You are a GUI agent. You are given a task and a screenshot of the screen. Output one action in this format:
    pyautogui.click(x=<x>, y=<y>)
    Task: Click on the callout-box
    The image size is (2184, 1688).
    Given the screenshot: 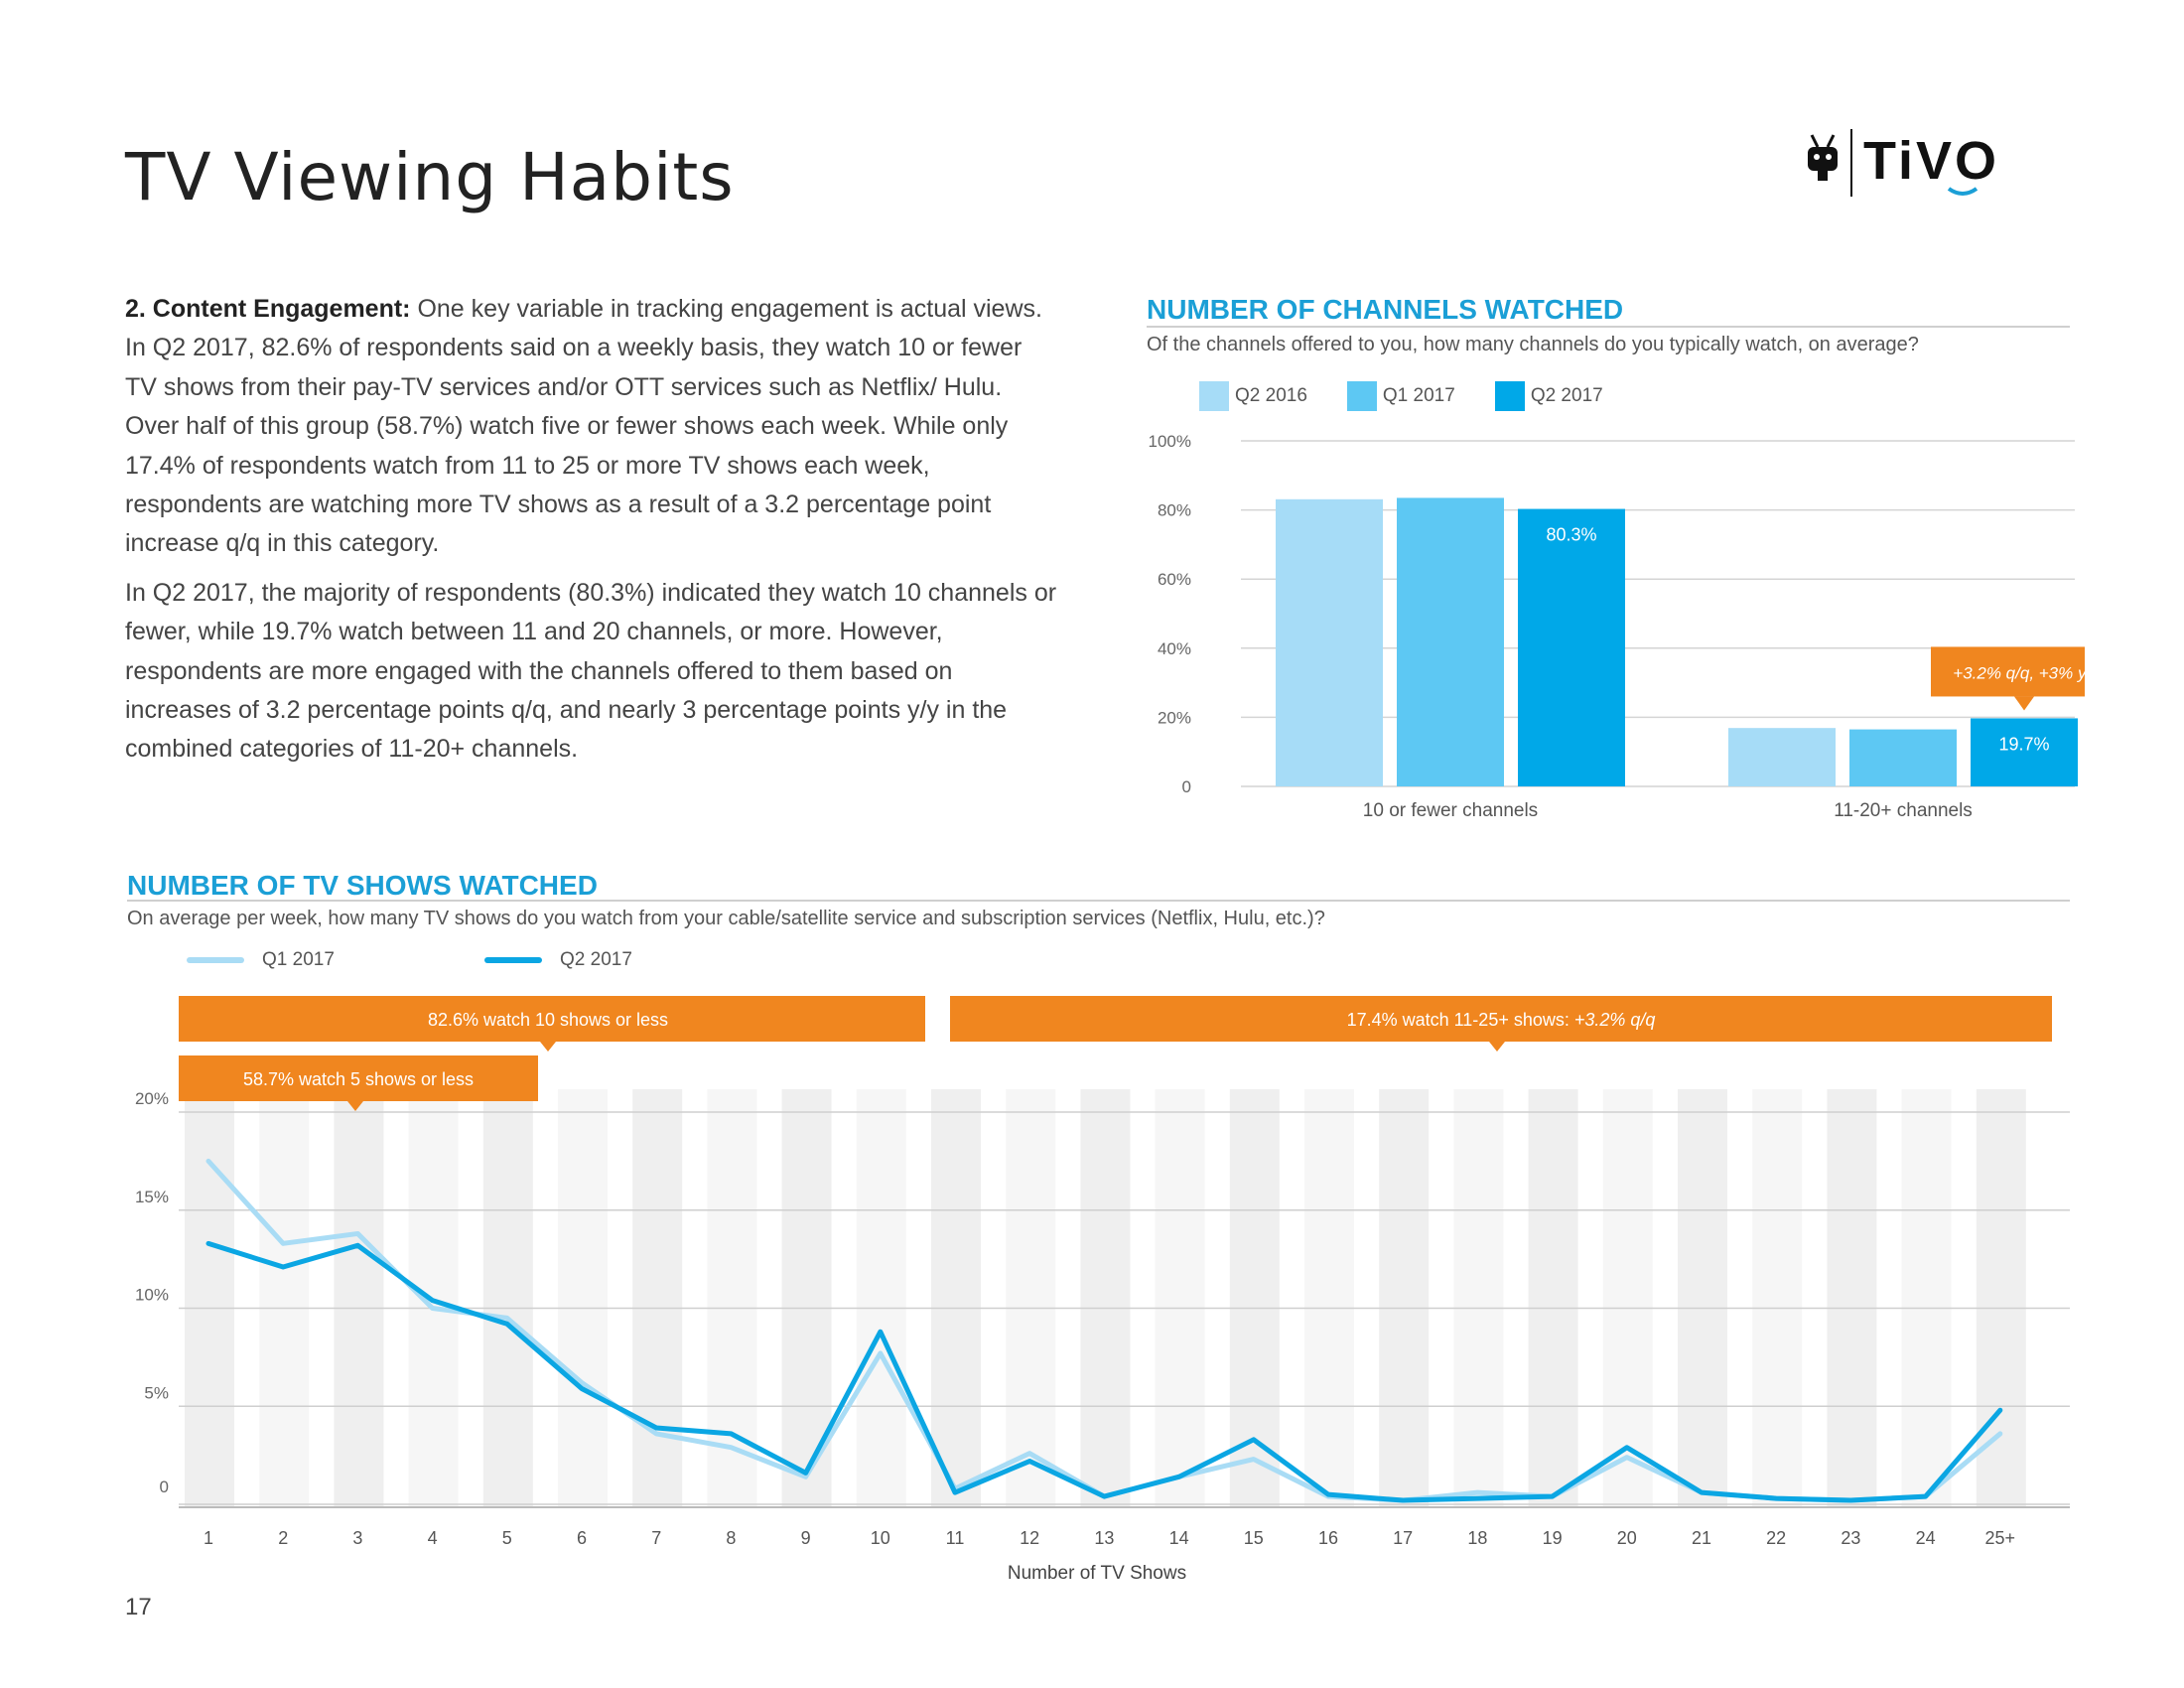 What is the action you would take?
    pyautogui.click(x=2008, y=671)
    